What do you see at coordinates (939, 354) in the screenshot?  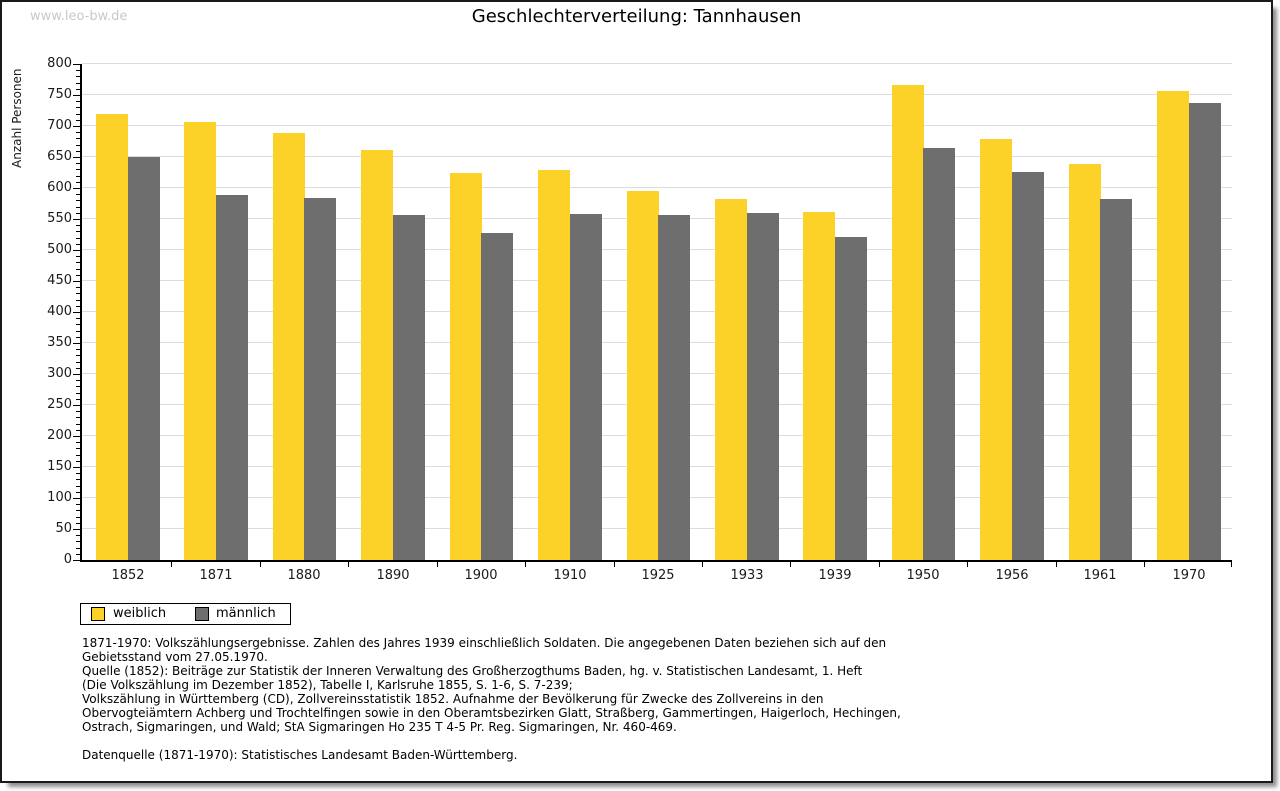 I see `bar-männlich-1950` at bounding box center [939, 354].